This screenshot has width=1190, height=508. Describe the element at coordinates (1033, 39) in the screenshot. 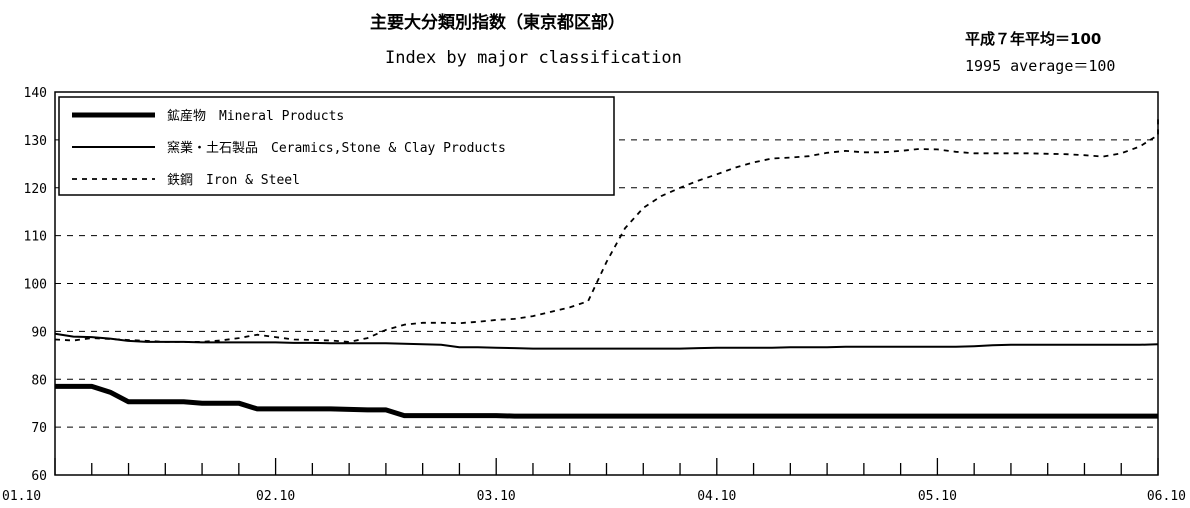

I see `base-note-jp: 平成７年平均＝100` at that location.